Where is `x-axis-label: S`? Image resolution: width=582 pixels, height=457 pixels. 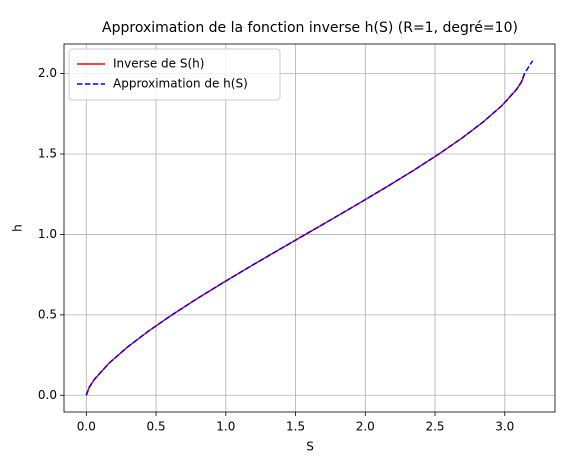
x-axis-label: S is located at coordinates (310, 447).